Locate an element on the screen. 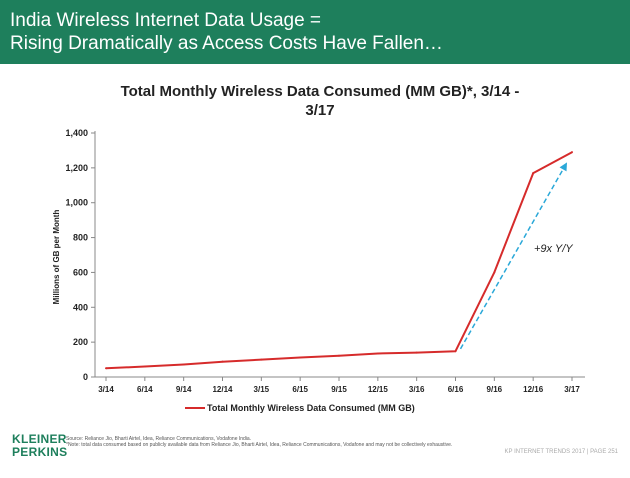 Image resolution: width=630 pixels, height=478 pixels. x-tick-label: 12/15 is located at coordinates (378, 389).